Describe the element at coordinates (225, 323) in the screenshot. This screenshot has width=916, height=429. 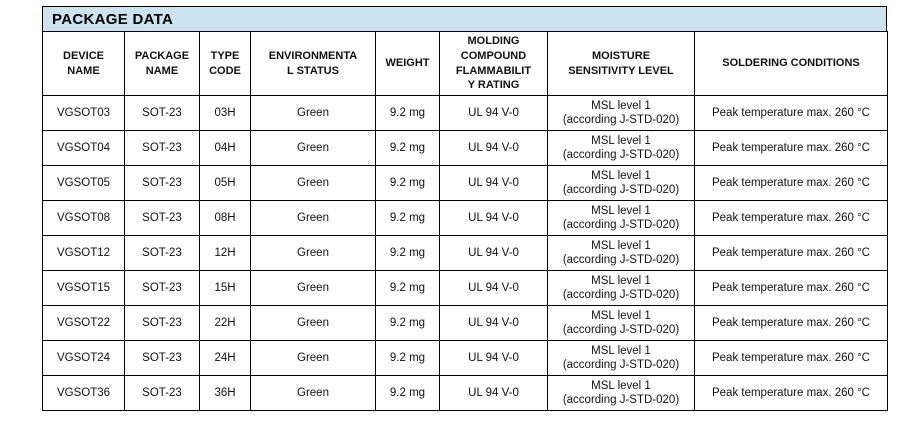
I see `cell-type-code: 22H` at that location.